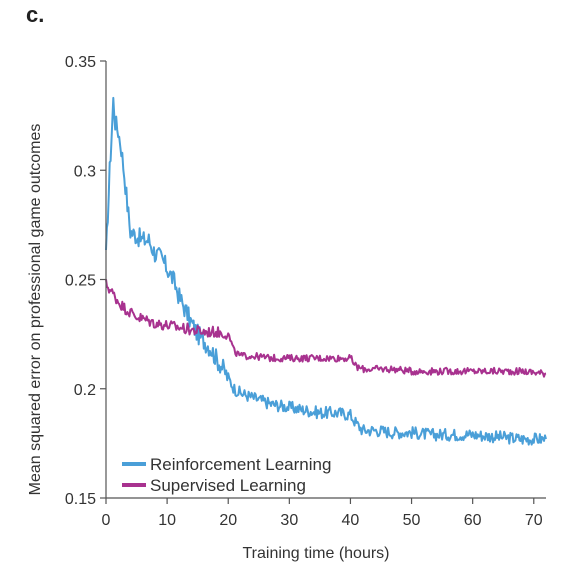  What do you see at coordinates (85, 171) in the screenshot?
I see `y-tick-label: 0.3` at bounding box center [85, 171].